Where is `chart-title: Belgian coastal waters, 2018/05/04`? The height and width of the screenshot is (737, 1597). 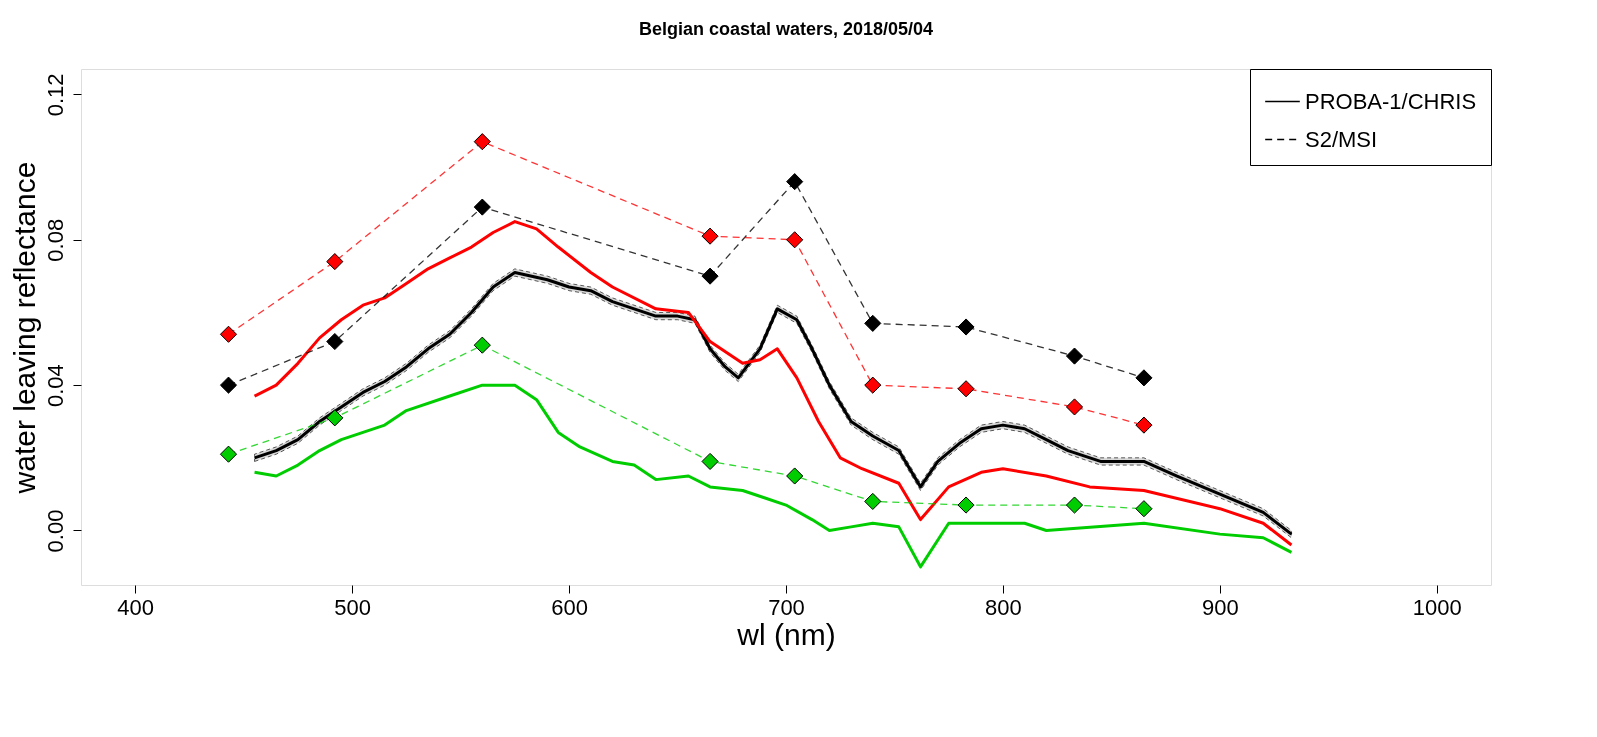 chart-title: Belgian coastal waters, 2018/05/04 is located at coordinates (786, 28).